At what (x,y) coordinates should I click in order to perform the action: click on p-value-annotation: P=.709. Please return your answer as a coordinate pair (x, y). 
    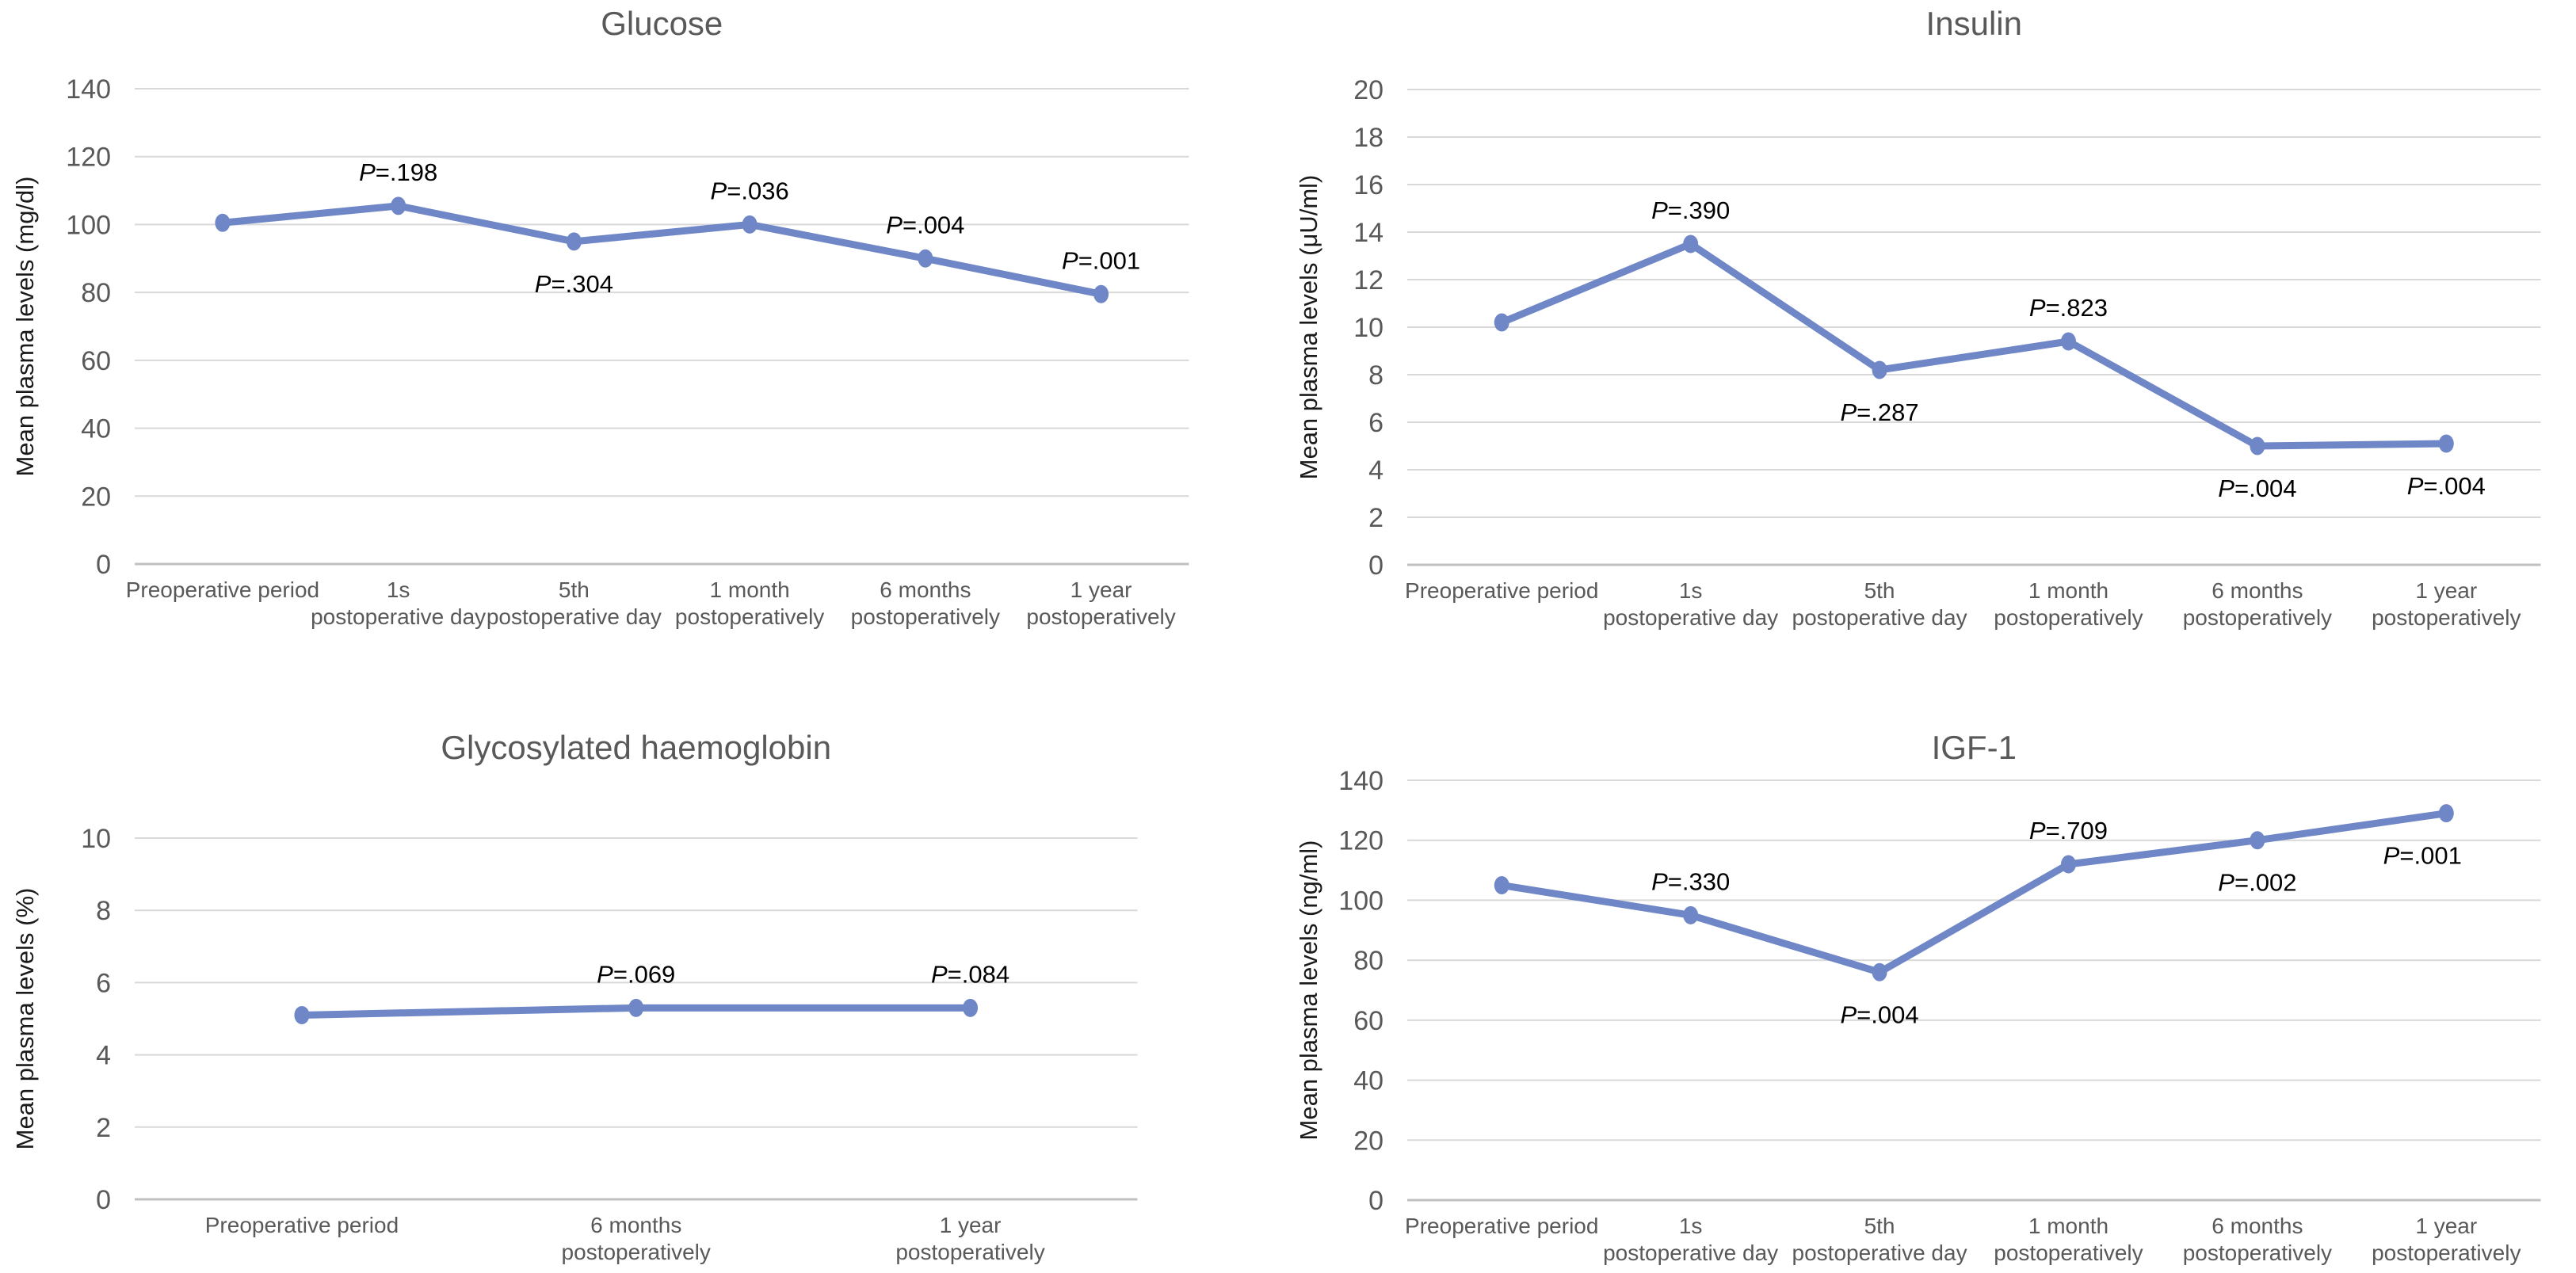
    Looking at the image, I should click on (2067, 830).